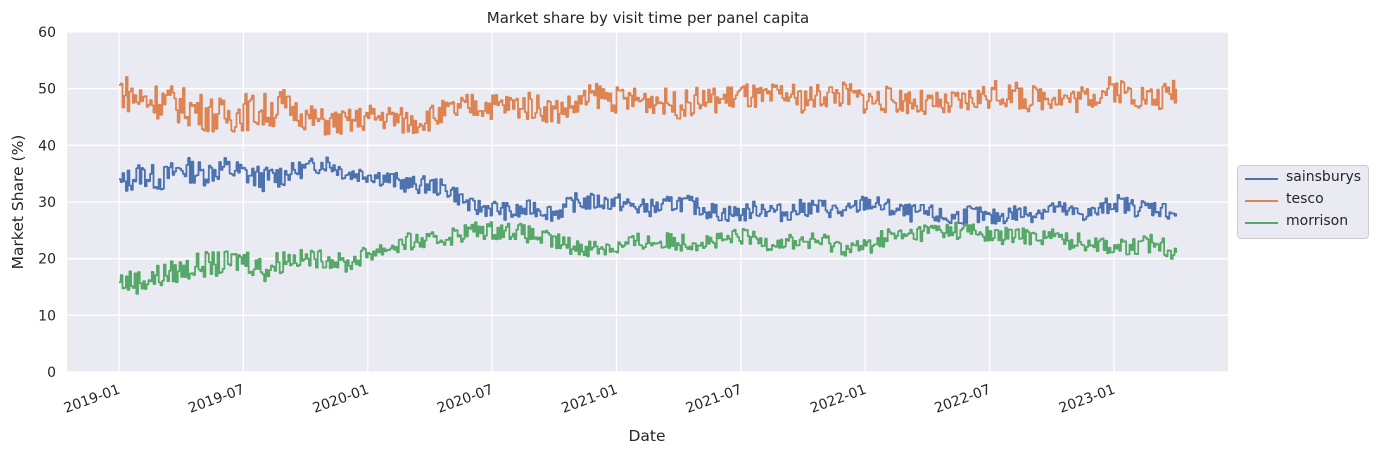 This screenshot has width=1383, height=454. Describe the element at coordinates (648, 106) in the screenshot. I see `series-line-tesco` at that location.